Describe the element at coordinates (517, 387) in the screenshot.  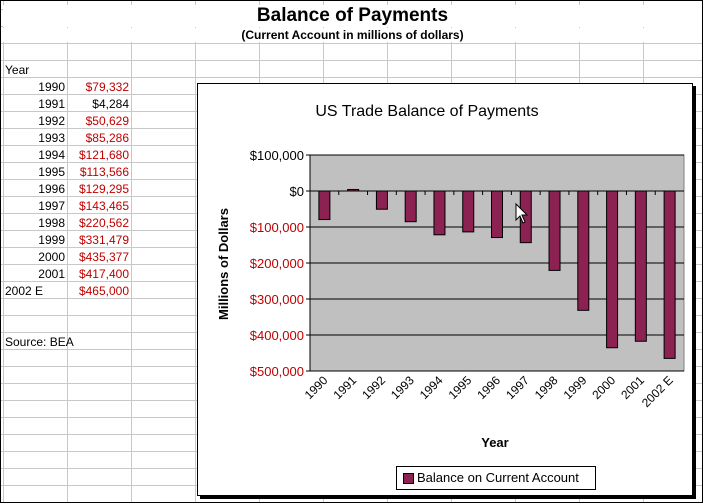
I see `x-tick-label: 1997` at that location.